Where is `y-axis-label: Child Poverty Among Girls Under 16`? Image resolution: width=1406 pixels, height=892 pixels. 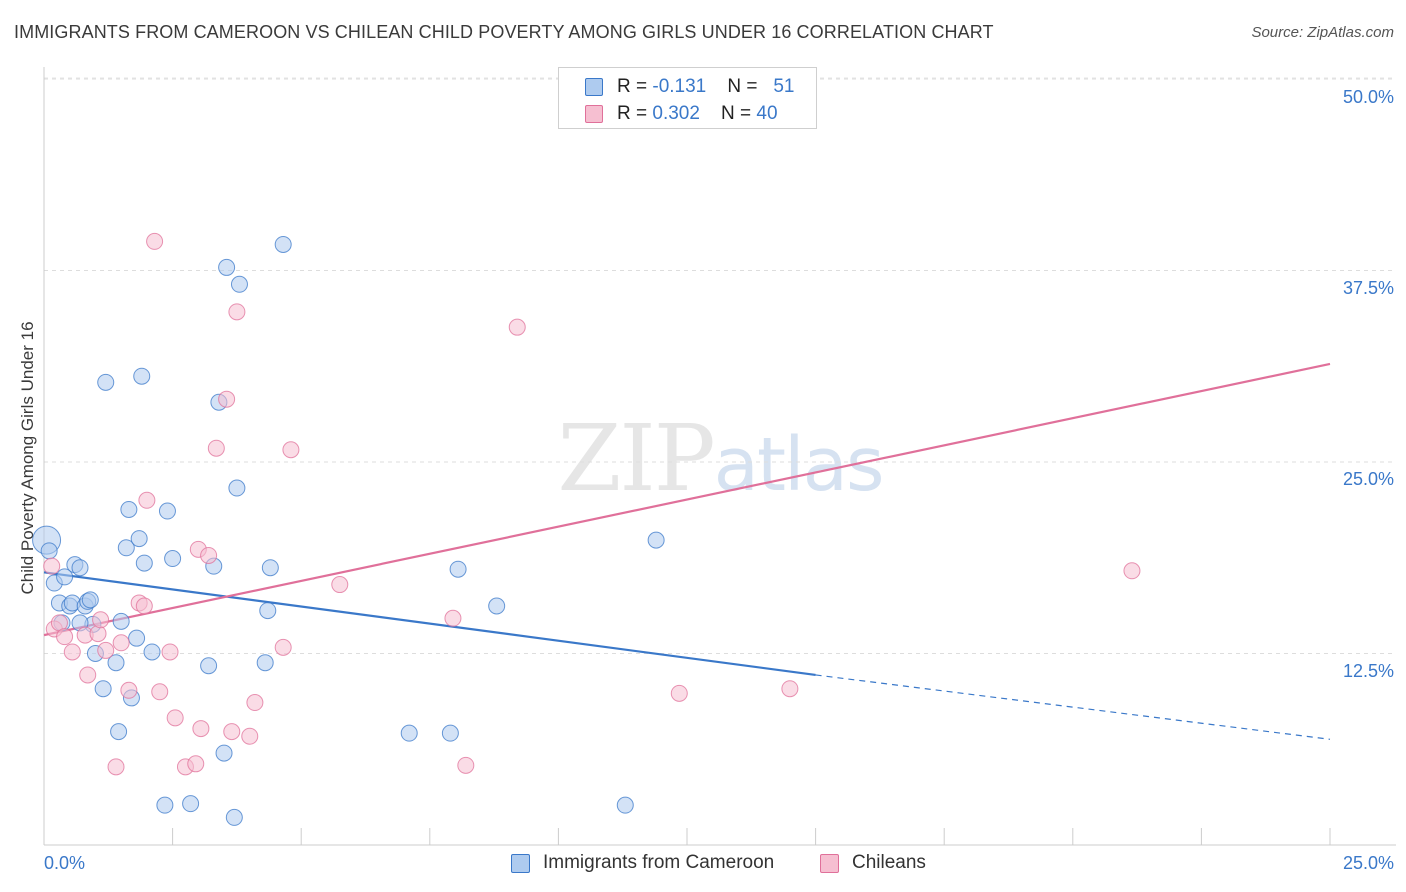 y-axis-label: Child Poverty Among Girls Under 16 is located at coordinates (27, 458).